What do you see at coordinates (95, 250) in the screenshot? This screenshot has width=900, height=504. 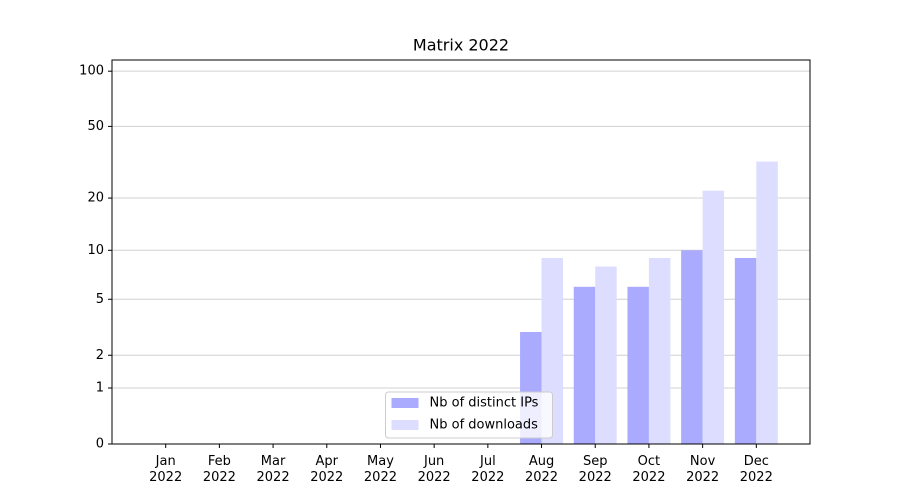 I see `y-tick-label: 10` at bounding box center [95, 250].